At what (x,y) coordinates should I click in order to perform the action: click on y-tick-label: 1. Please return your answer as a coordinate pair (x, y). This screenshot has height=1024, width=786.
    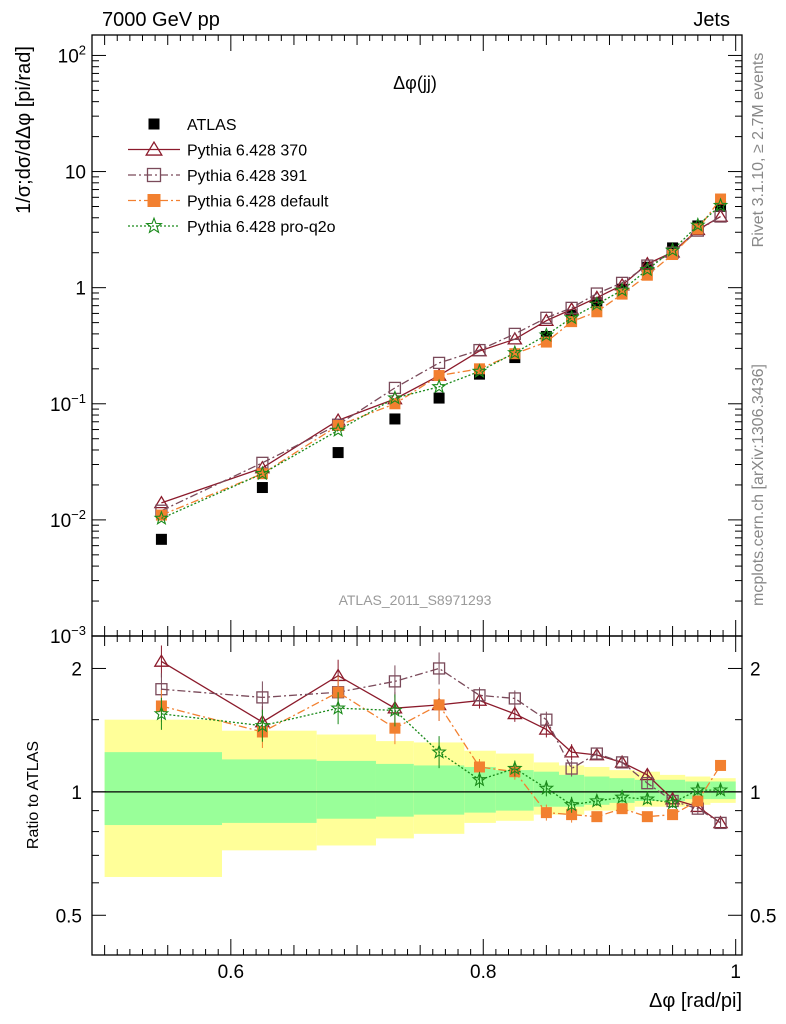
    Looking at the image, I should click on (80, 289).